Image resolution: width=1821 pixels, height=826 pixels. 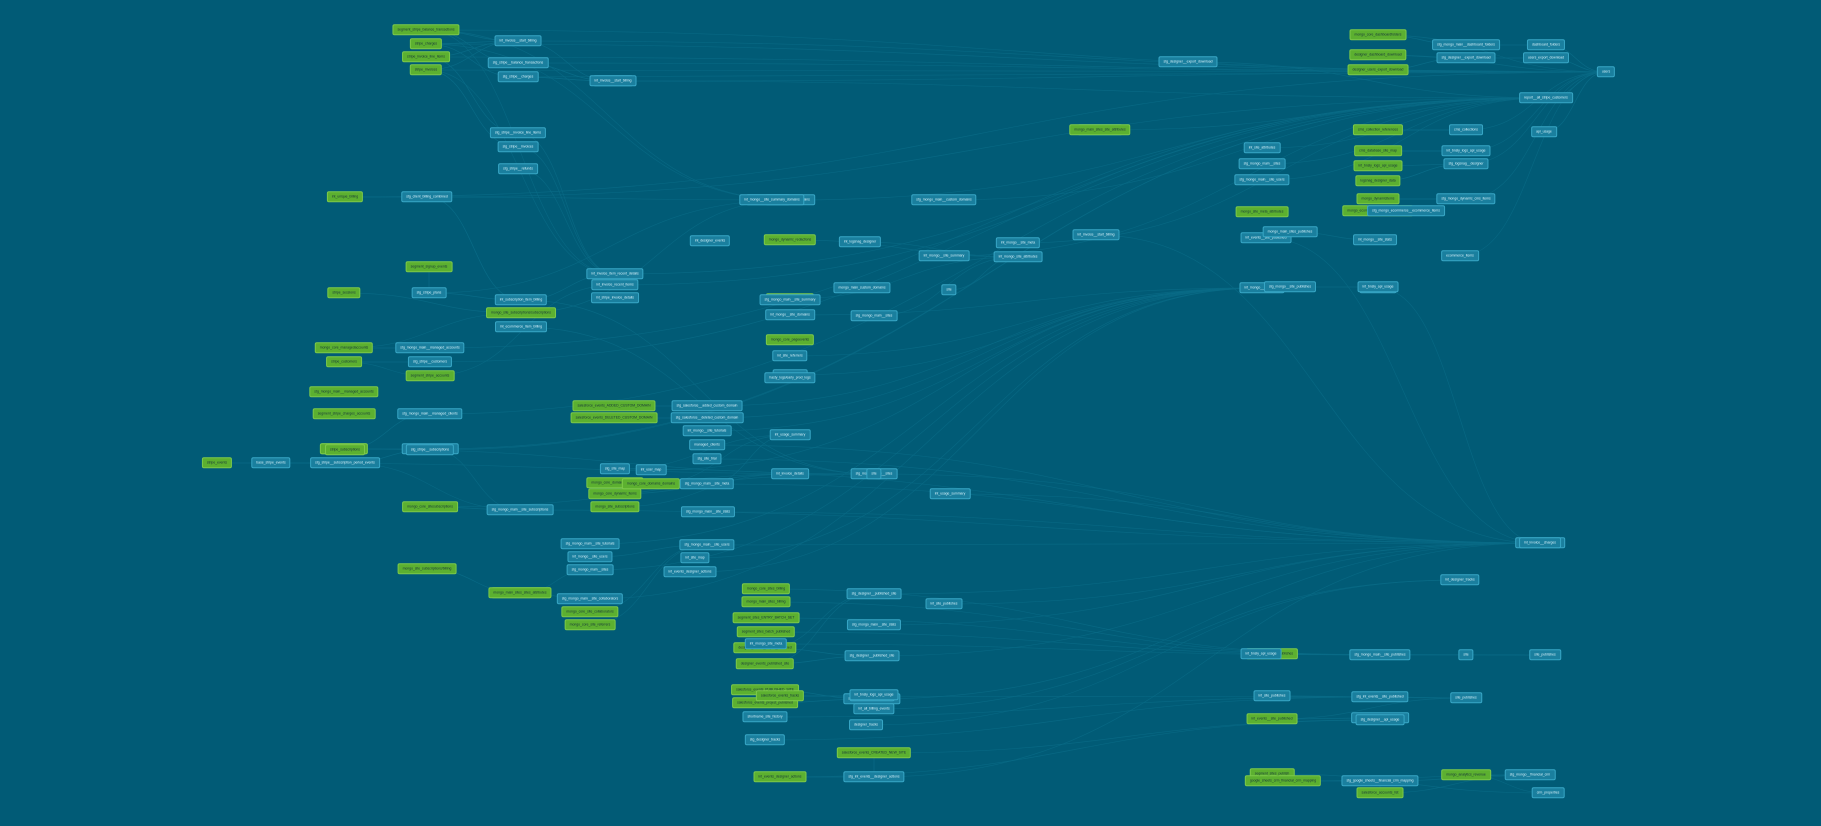 I want to click on graph-node: int_invoice__start_billing, so click(x=518, y=41).